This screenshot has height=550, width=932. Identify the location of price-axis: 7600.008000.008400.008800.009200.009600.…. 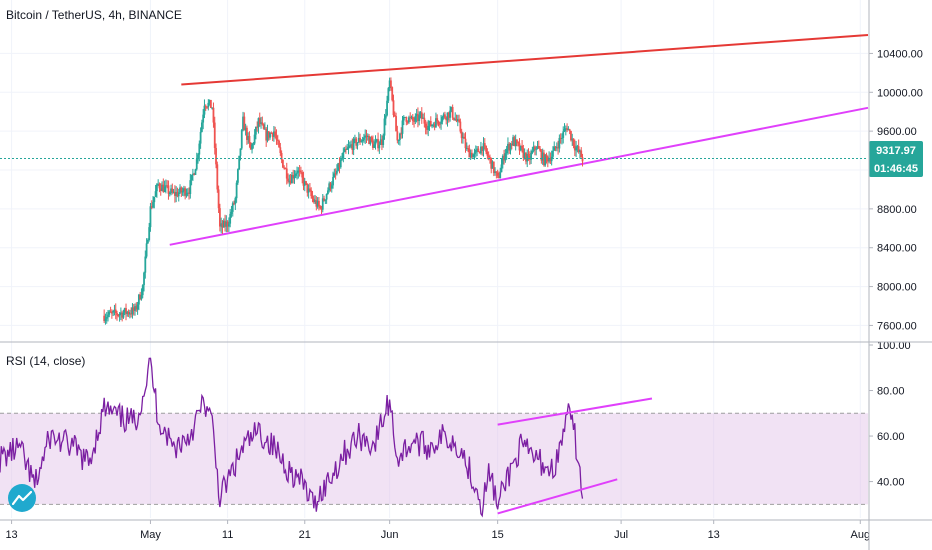
(896, 190).